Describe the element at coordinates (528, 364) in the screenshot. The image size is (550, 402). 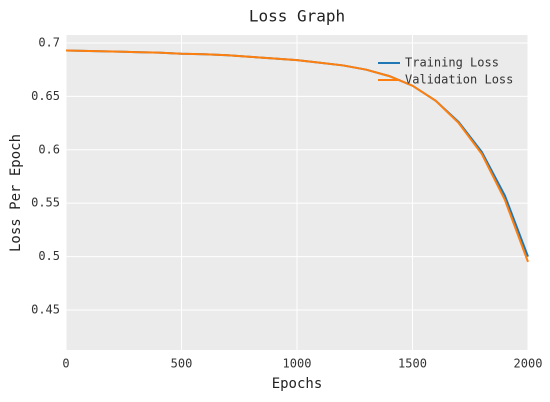
I see `x-tick-label: 2000` at that location.